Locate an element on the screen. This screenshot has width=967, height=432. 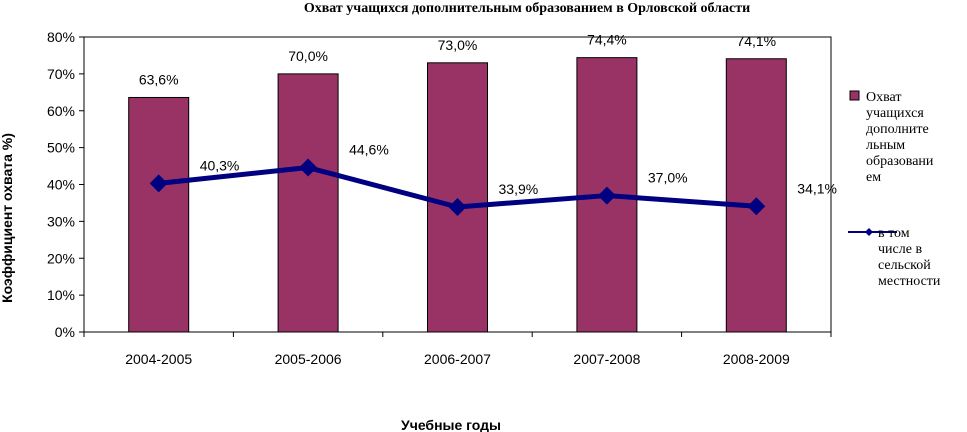
x-tick-label: 2008-2009 is located at coordinates (756, 359).